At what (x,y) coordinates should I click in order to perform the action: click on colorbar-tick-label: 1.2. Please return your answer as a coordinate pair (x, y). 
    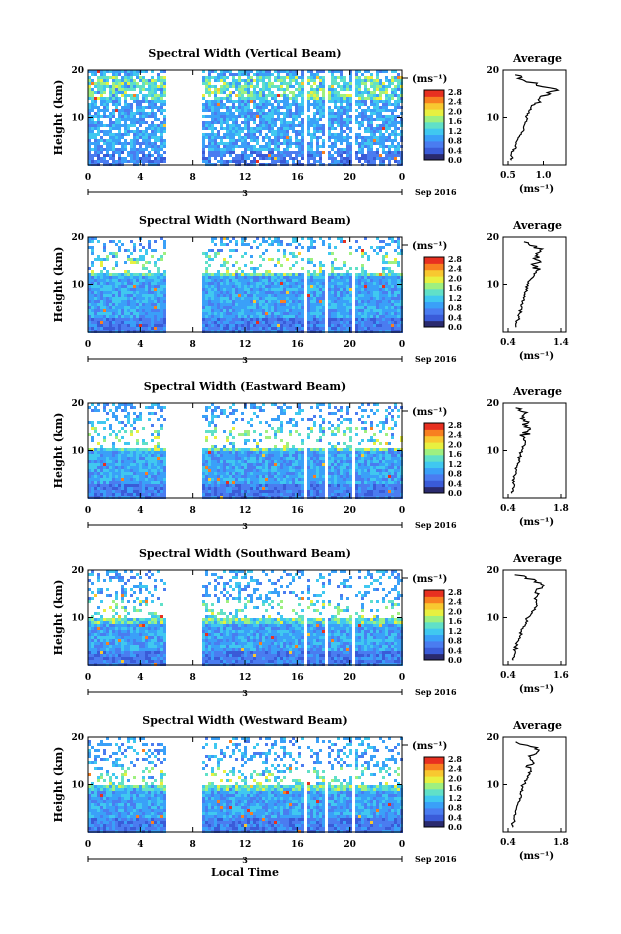
    Looking at the image, I should click on (455, 298).